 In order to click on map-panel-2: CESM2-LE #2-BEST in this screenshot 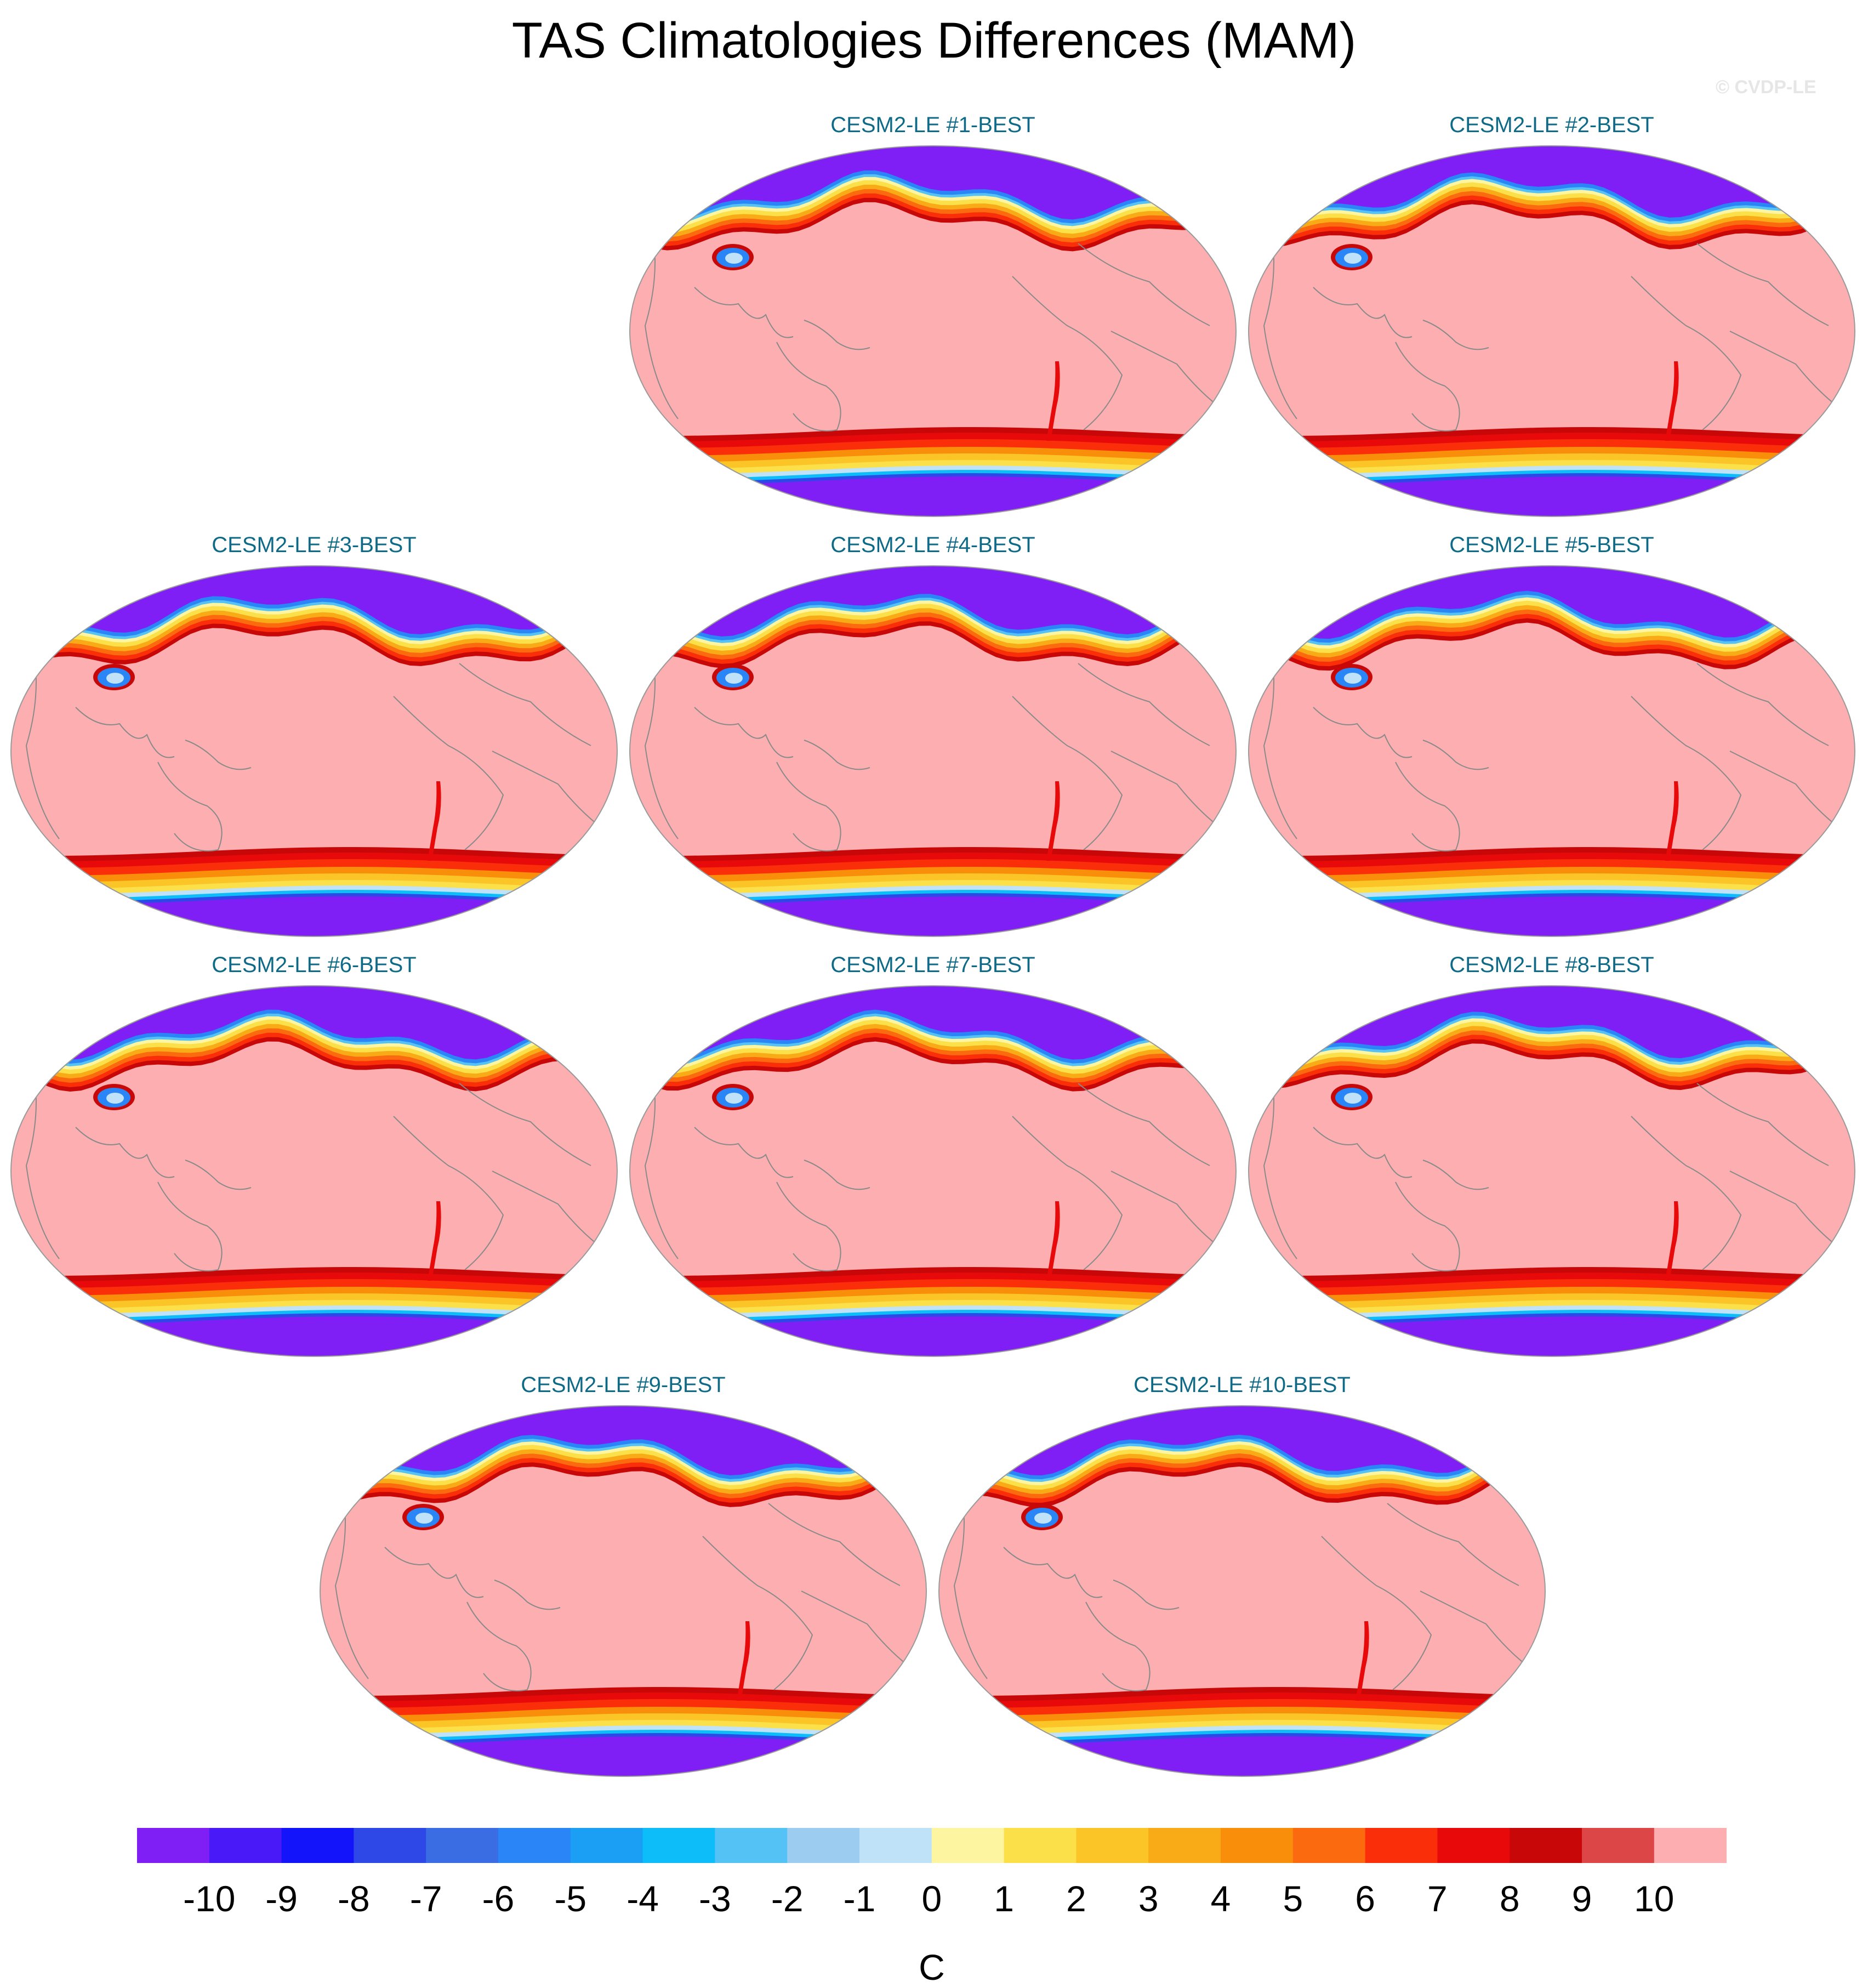, I will do `click(1552, 321)`.